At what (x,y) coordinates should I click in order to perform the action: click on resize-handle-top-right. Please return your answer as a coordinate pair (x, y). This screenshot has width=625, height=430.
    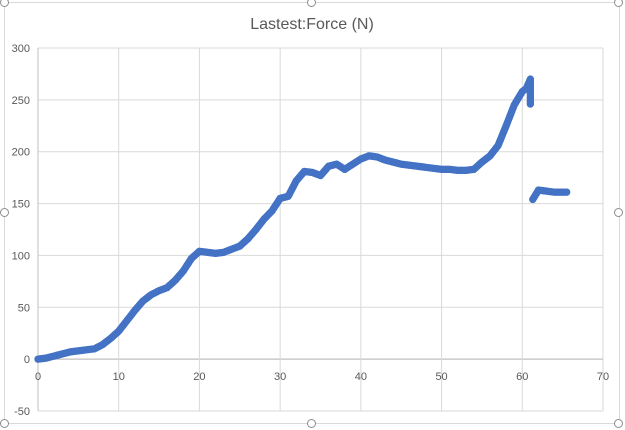
    Looking at the image, I should click on (618, 3).